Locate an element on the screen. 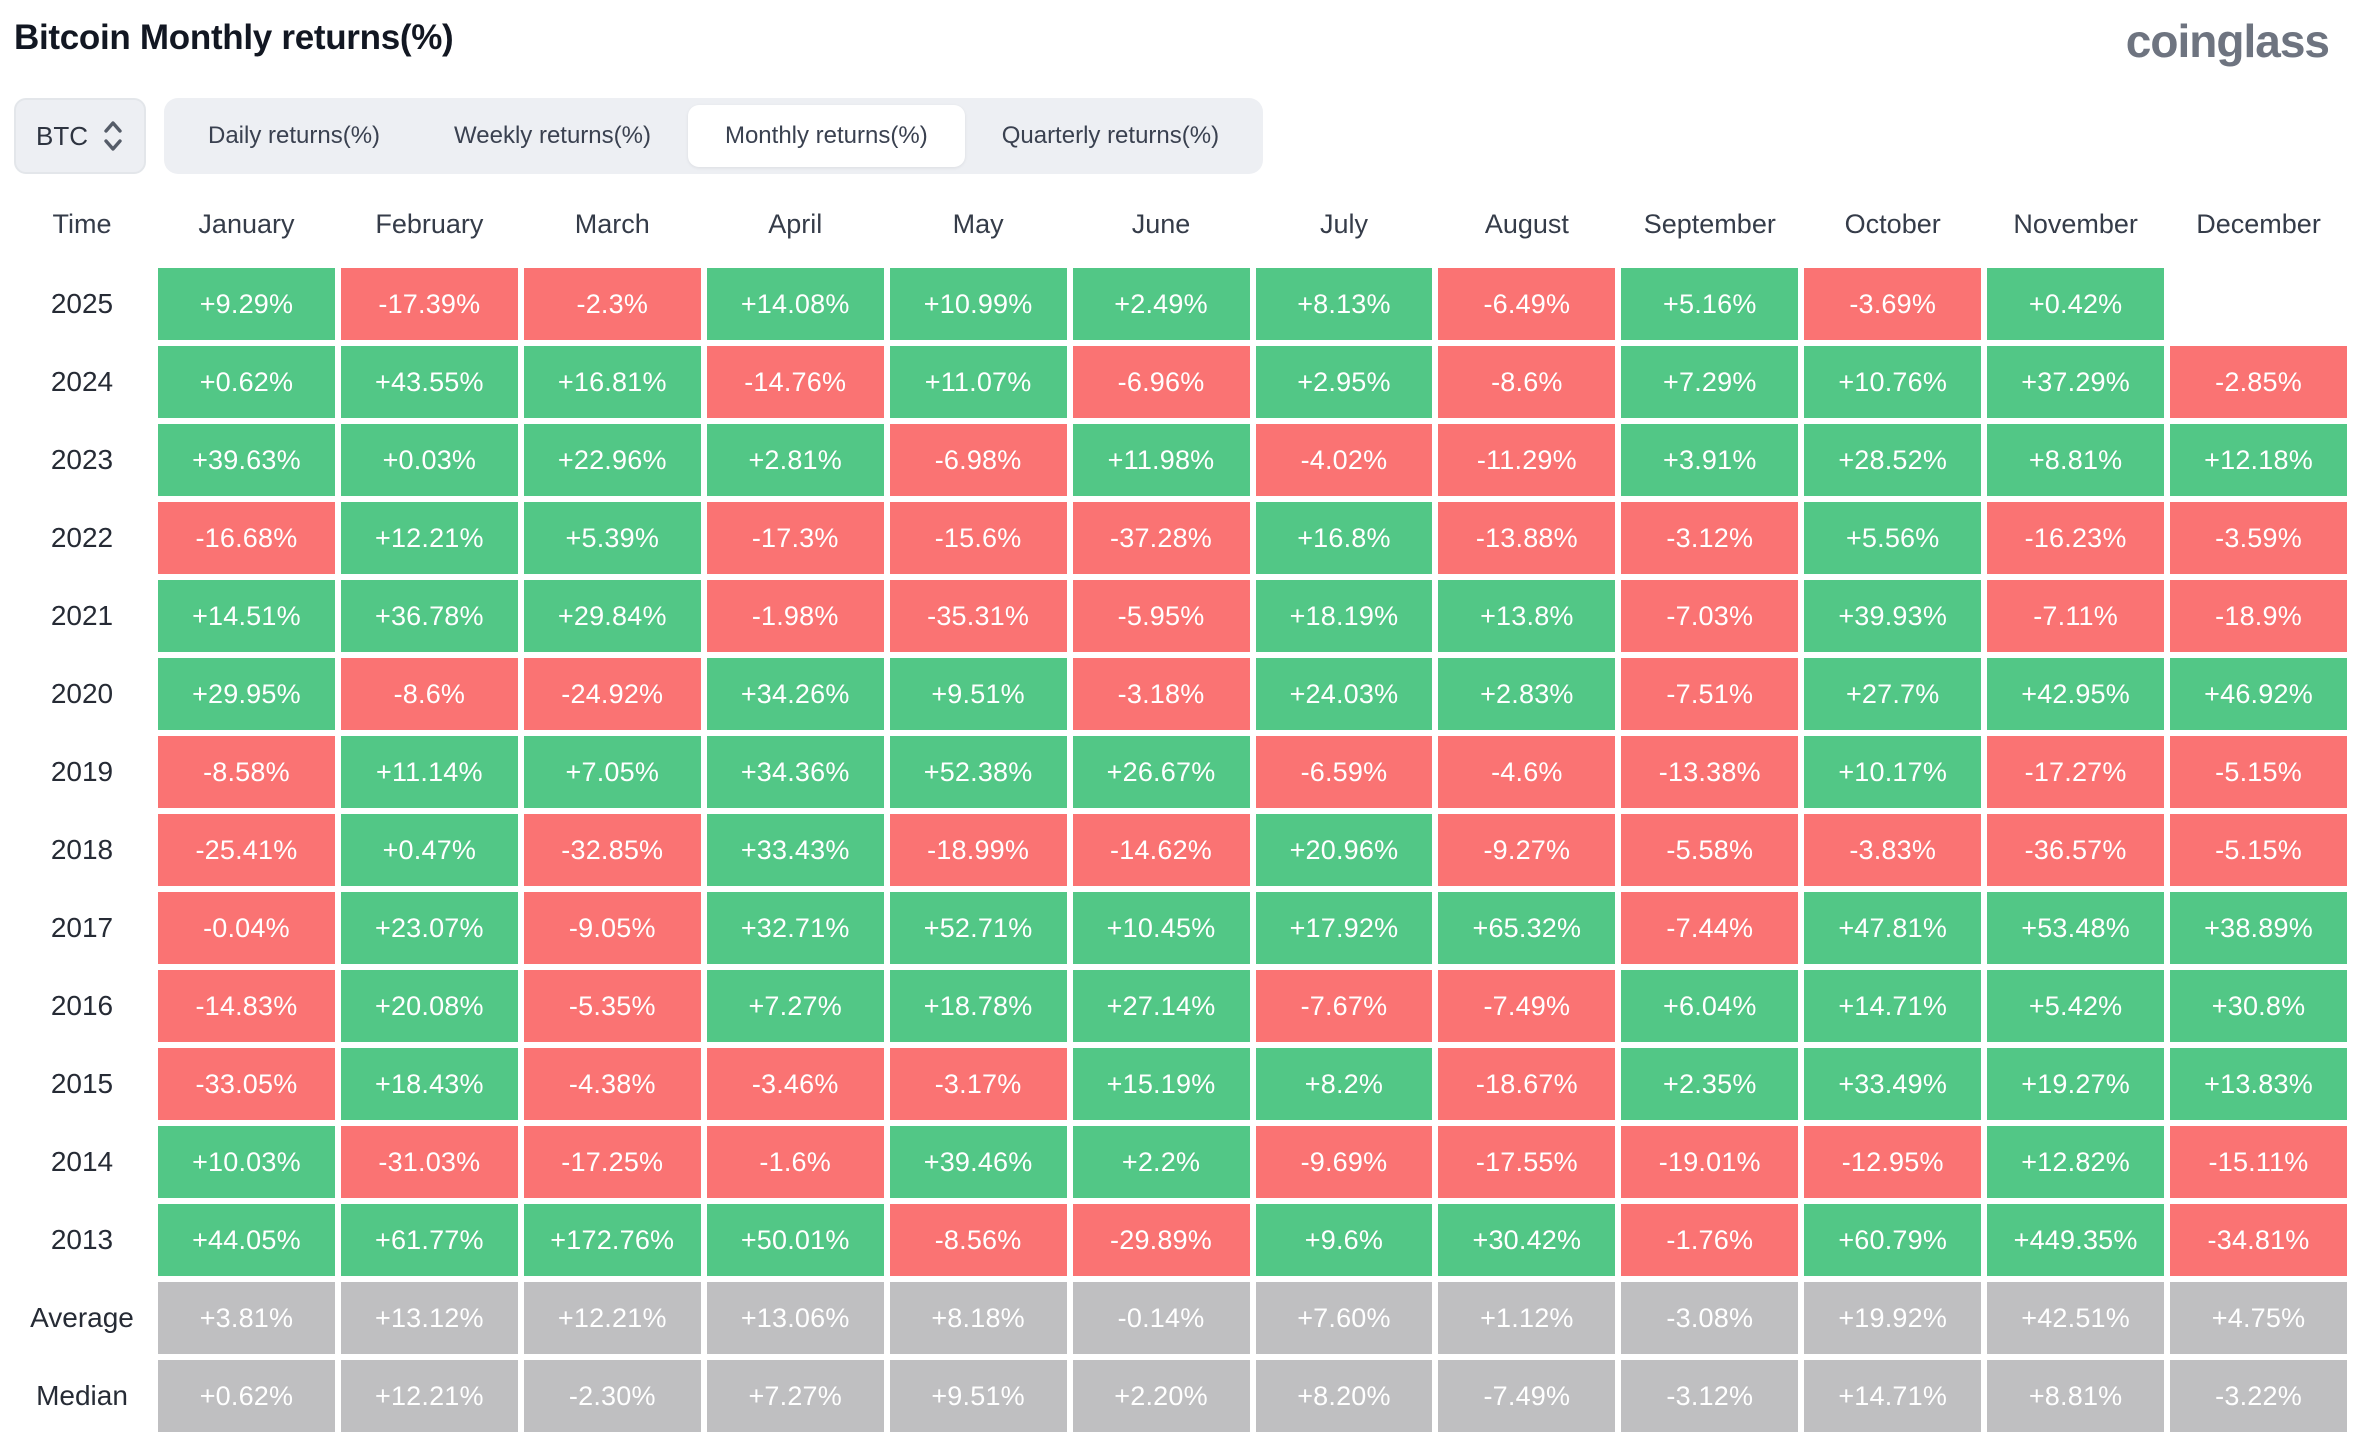 Image resolution: width=2359 pixels, height=1432 pixels. return-cell: +38.89% is located at coordinates (2258, 928).